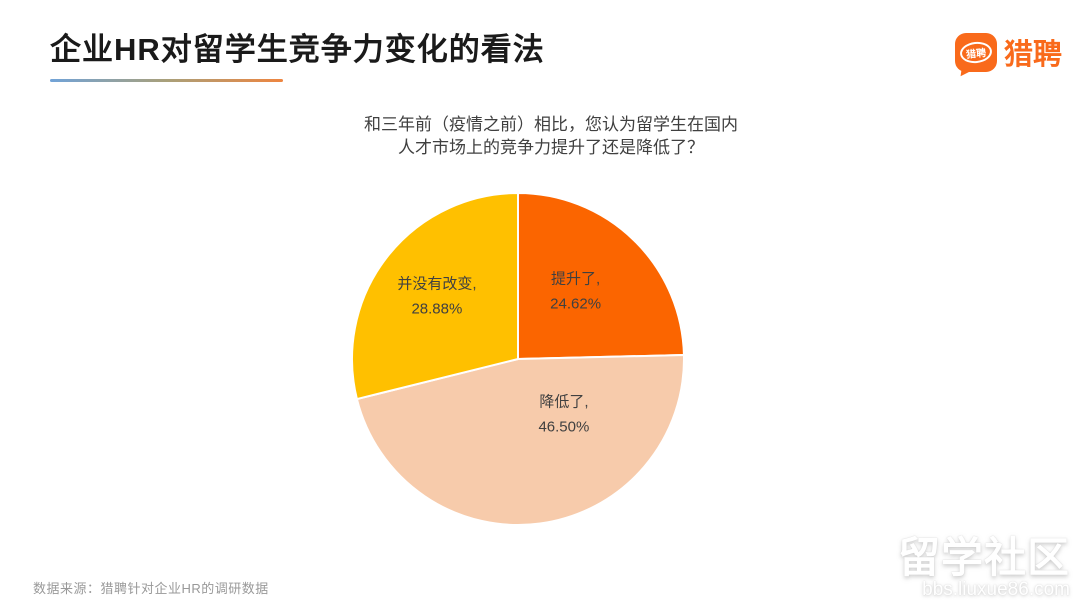 The image size is (1080, 605). What do you see at coordinates (551, 147) in the screenshot?
I see `chart-question-line2: 人才市场上的竞争力提升了还是降低了？` at bounding box center [551, 147].